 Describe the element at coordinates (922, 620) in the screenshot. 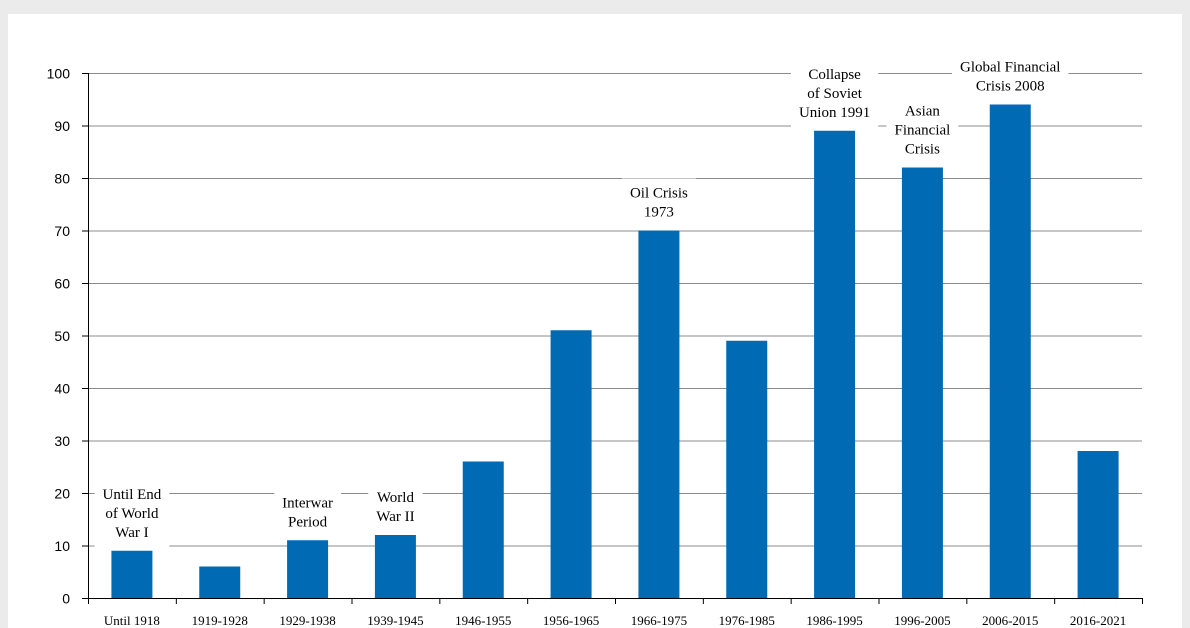

I see `x-tick-label: 1996-2005` at that location.